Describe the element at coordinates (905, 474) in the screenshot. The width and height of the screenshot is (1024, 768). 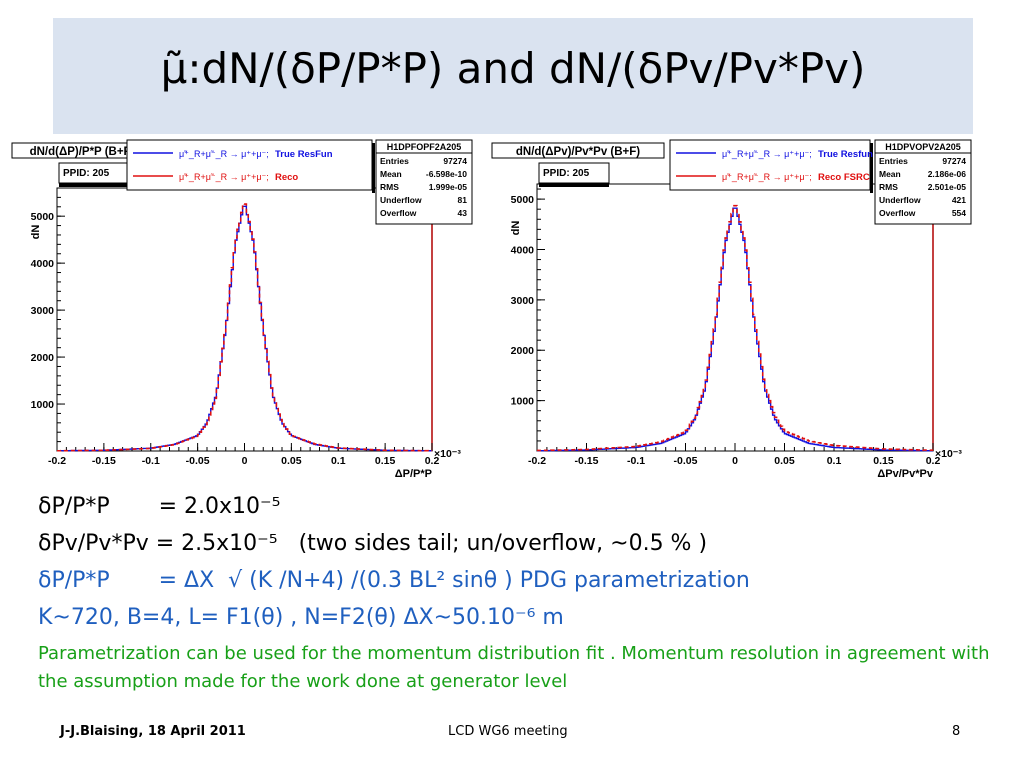
I see `x-axis-label: ΔPv/Pv*Pv` at that location.